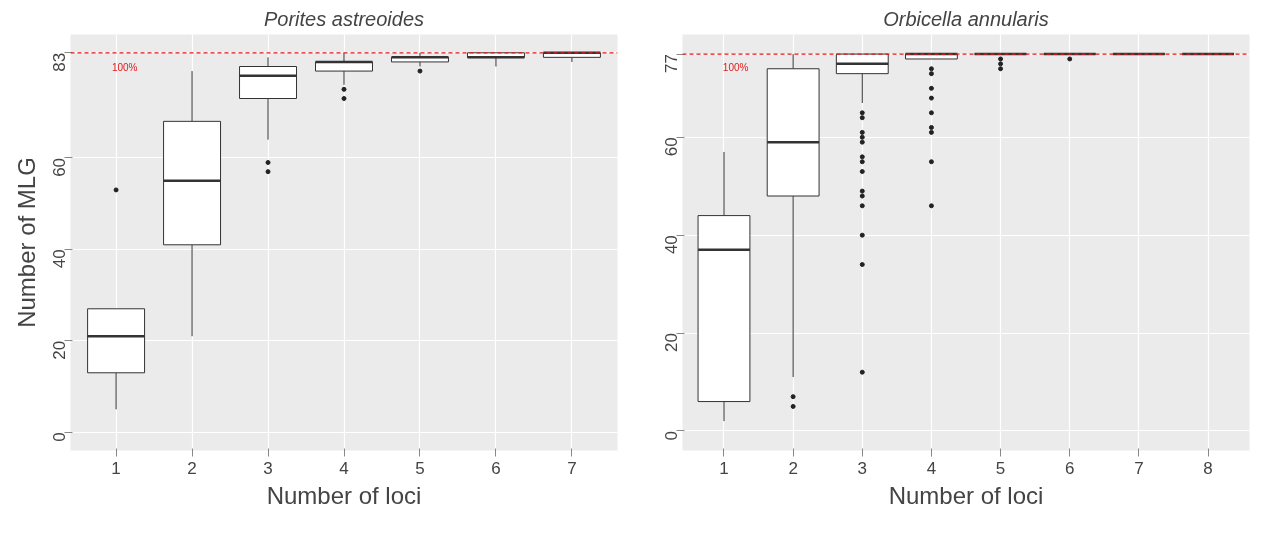 The width and height of the screenshot is (1274, 546). Describe the element at coordinates (26, 242) in the screenshot. I see `y-axis-title: Number of MLG` at that location.